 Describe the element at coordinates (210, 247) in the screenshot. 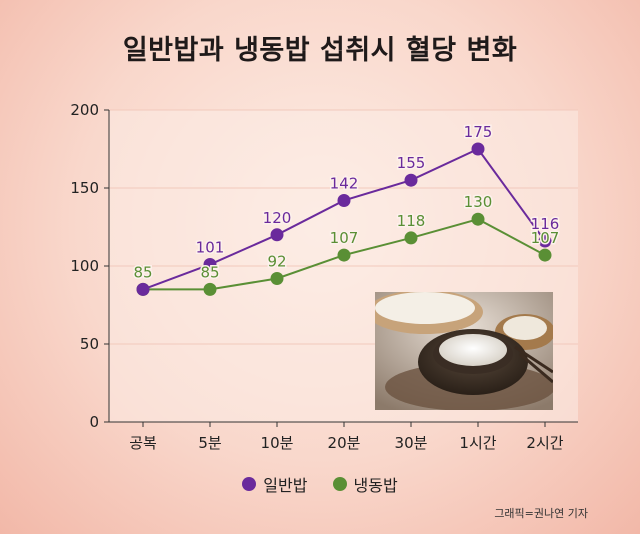

I see `data-label-general-rice: 101` at that location.